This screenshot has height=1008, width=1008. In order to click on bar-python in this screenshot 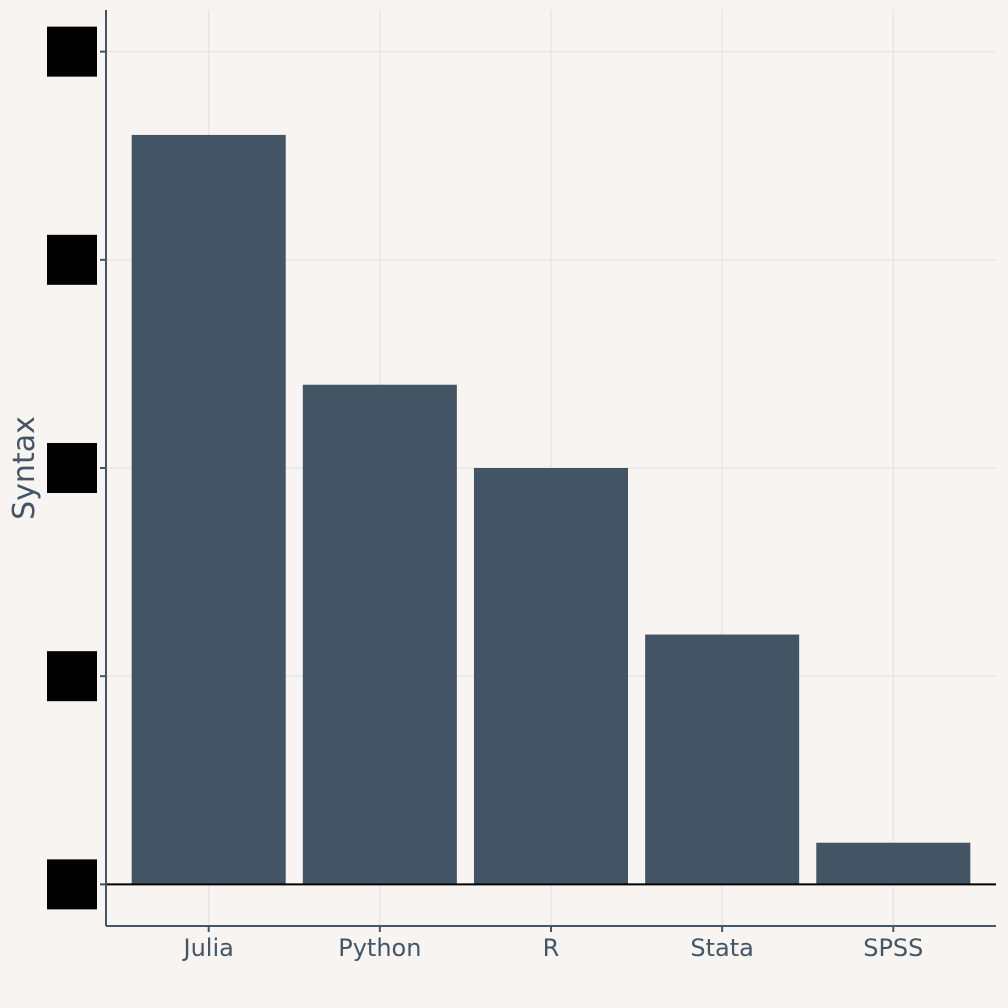, I will do `click(379, 634)`.